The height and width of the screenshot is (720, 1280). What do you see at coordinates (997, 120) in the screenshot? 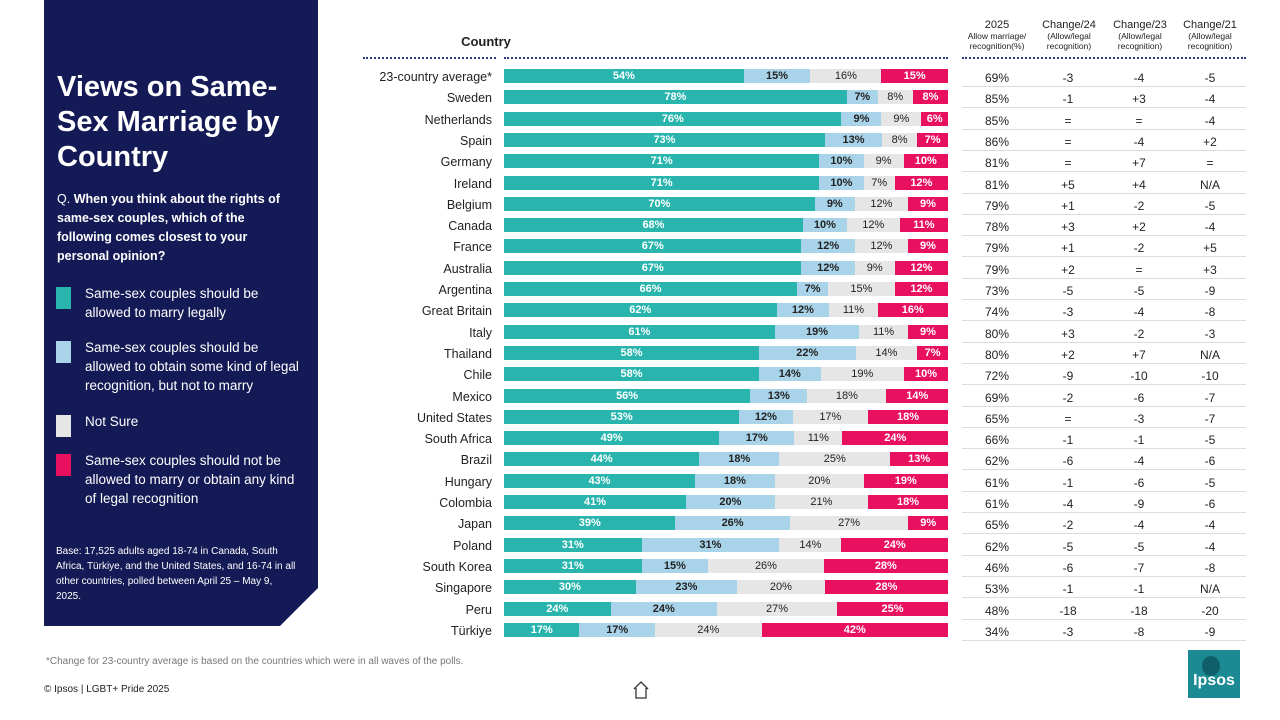
I see `value-cell: 85%` at bounding box center [997, 120].